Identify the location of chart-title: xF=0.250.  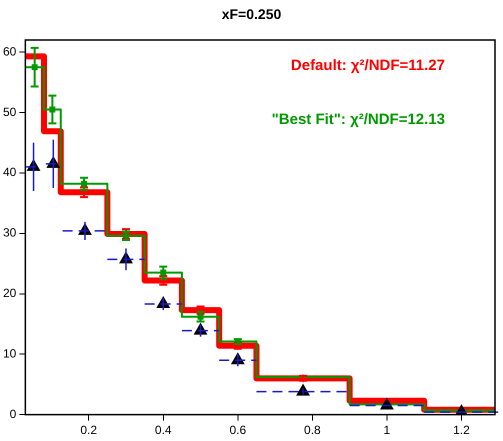
(251, 14).